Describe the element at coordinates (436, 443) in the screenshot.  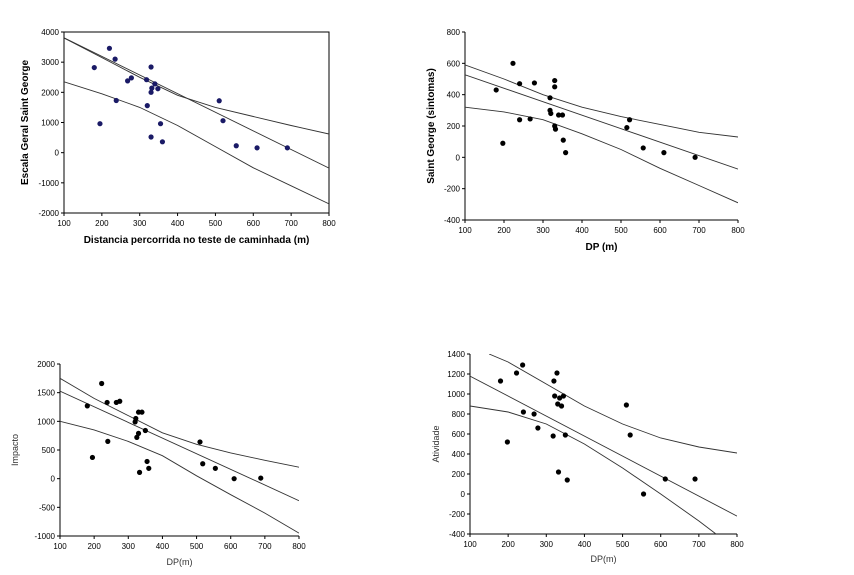
I see `y-axis-label: Atividade` at that location.